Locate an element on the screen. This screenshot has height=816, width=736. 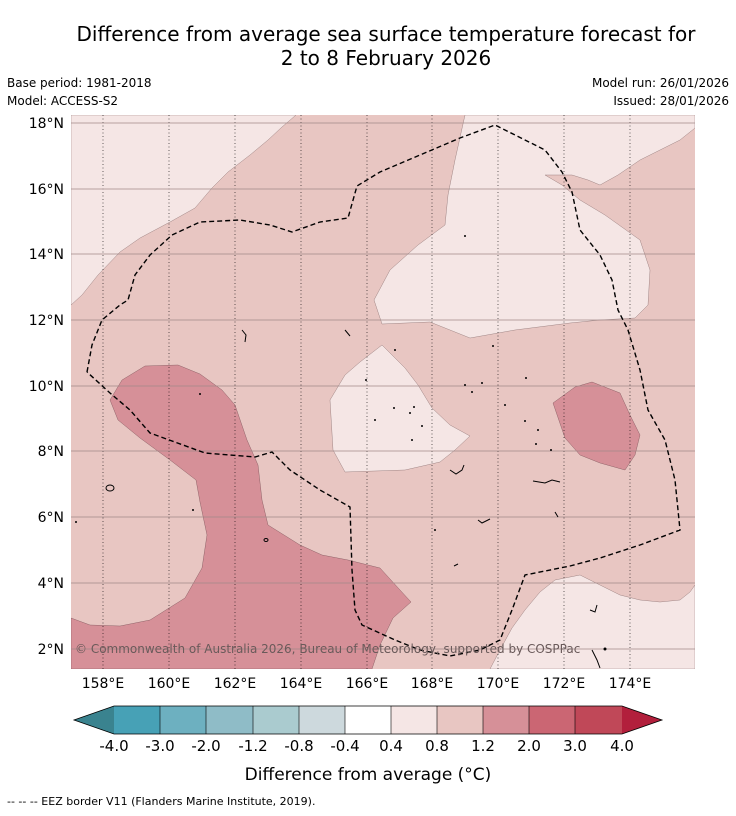
latitude-labels: 18°N 16°N 14°N 12°N 10°N 8°N 6°N 4°N 2°N is located at coordinates (46, 387).